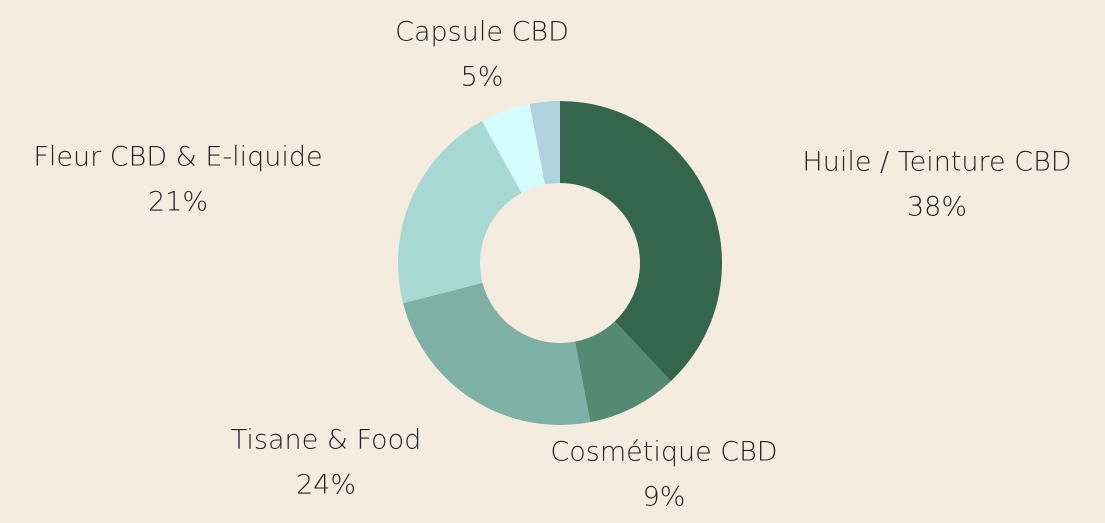 The image size is (1105, 523). Describe the element at coordinates (482, 32) in the screenshot. I see `slice-label: Capsule CBD` at that location.